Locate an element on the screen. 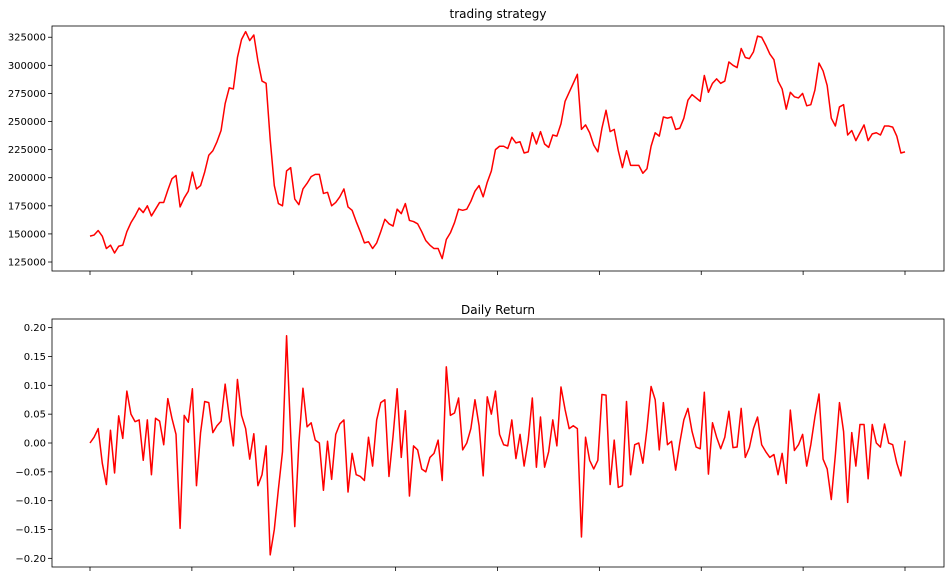  daily-return-y-tick-label: −0.20 is located at coordinates (30, 559).